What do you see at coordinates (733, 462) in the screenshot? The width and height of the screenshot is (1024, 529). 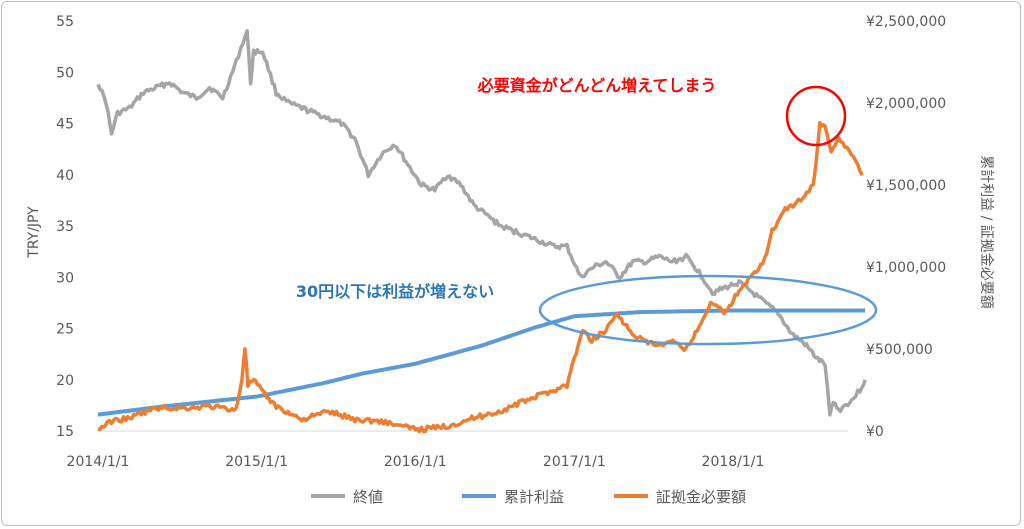 I see `x-tick-label: 2018/1/1` at bounding box center [733, 462].